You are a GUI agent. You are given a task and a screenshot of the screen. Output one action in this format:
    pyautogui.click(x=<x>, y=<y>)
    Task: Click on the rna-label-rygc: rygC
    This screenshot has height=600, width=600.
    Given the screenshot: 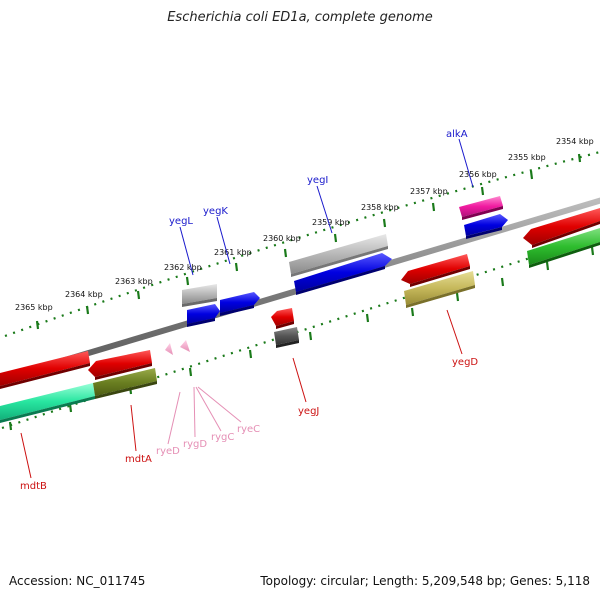 What is the action you would take?
    pyautogui.click(x=222, y=437)
    